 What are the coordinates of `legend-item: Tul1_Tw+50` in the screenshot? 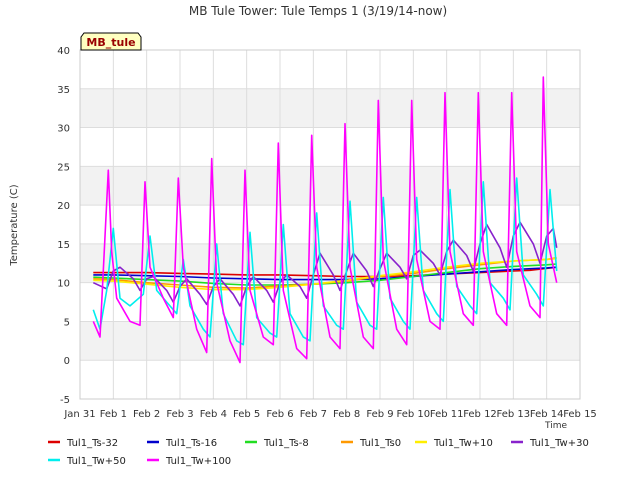 It's located at (87, 461).